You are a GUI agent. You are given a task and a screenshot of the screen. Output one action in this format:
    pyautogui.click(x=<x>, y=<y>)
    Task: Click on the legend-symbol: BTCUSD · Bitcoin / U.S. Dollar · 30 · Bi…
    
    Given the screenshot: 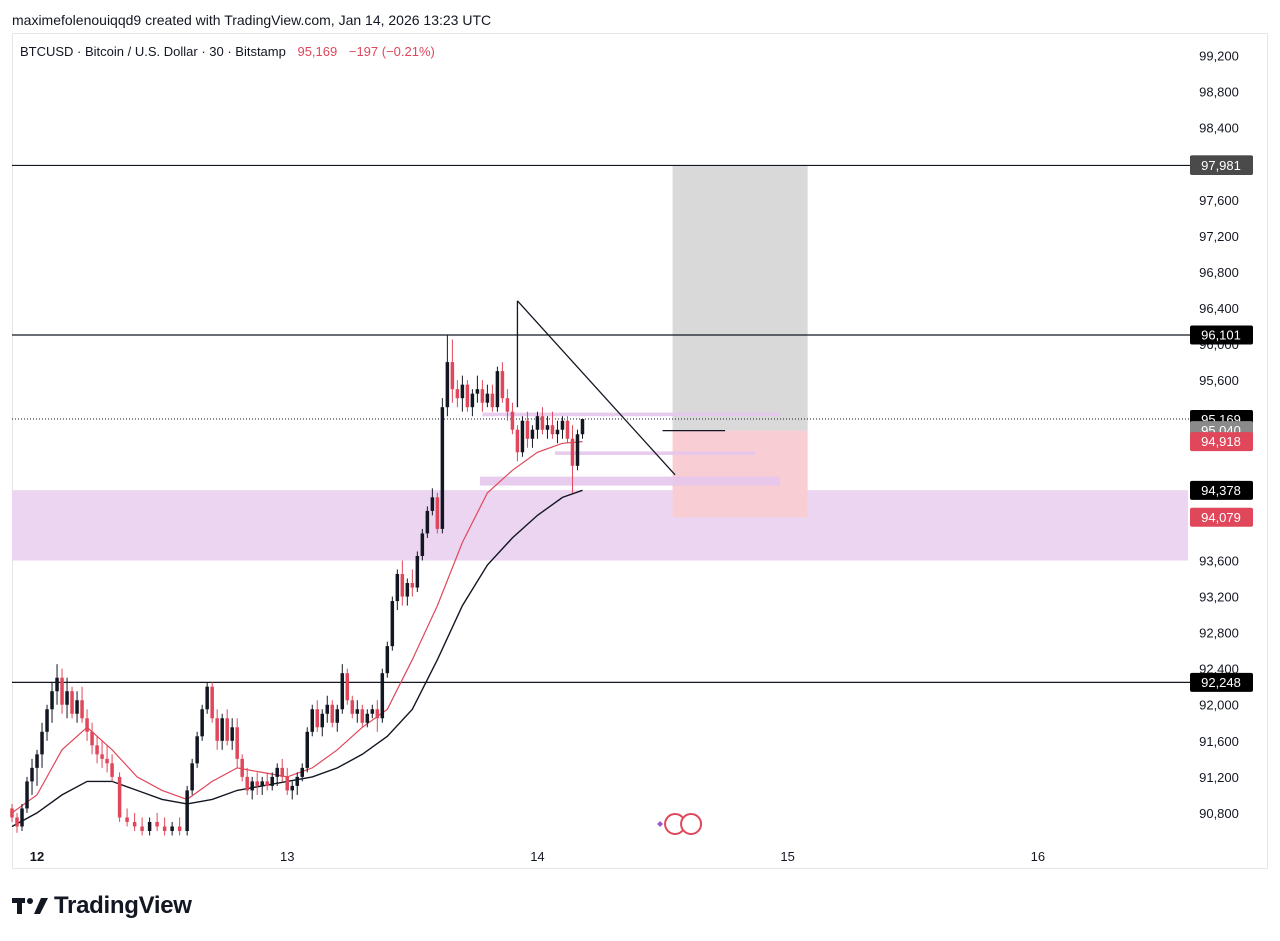 What is the action you would take?
    pyautogui.click(x=153, y=51)
    